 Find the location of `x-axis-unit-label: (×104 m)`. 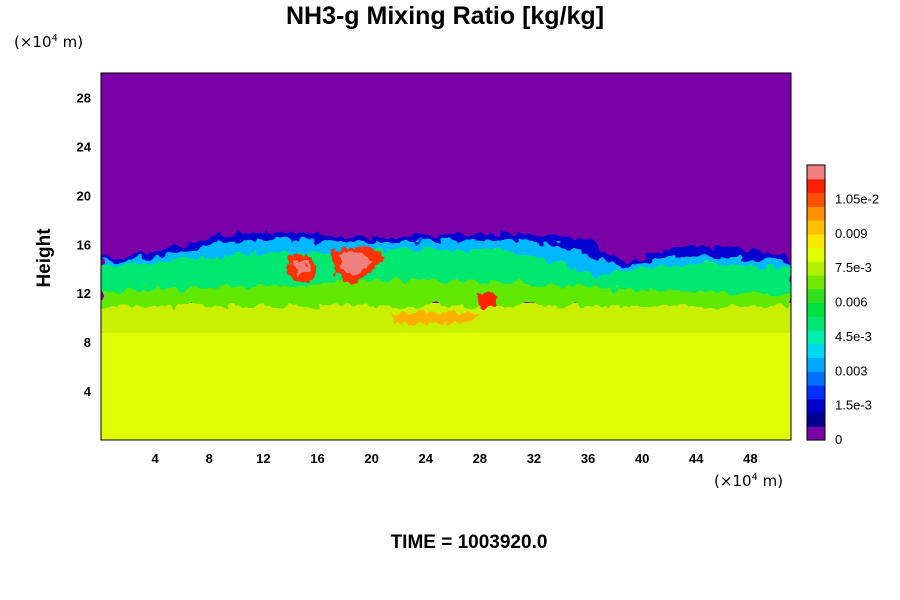

x-axis-unit-label: (×104 m) is located at coordinates (749, 481).